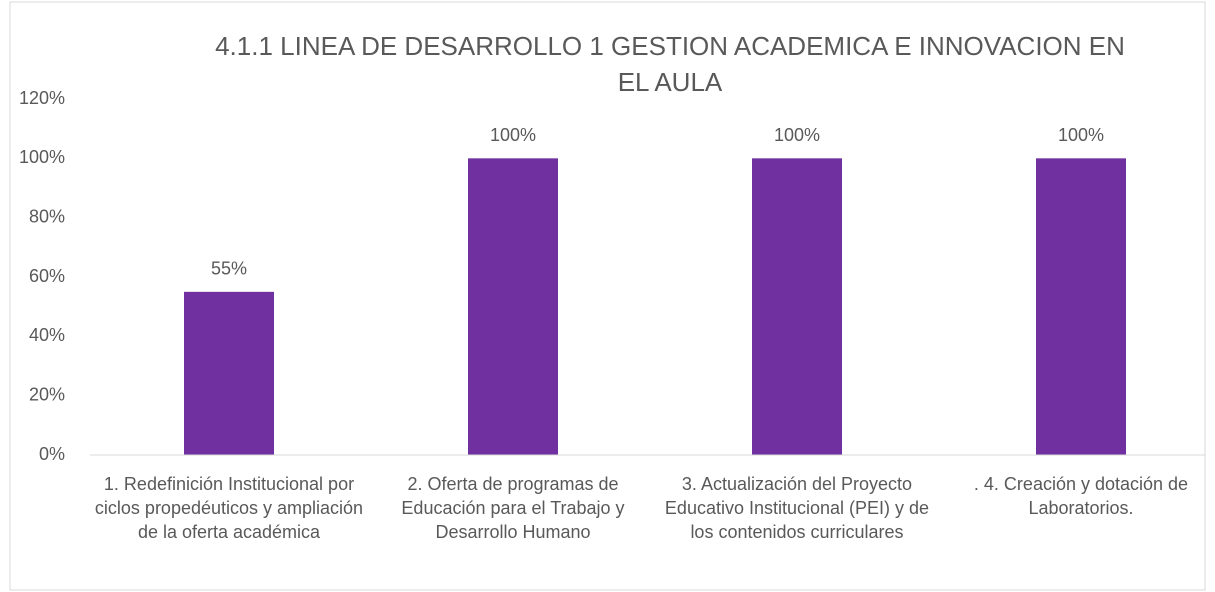 This screenshot has height=592, width=1215. What do you see at coordinates (47, 394) in the screenshot?
I see `y-tick-label: 20%` at bounding box center [47, 394].